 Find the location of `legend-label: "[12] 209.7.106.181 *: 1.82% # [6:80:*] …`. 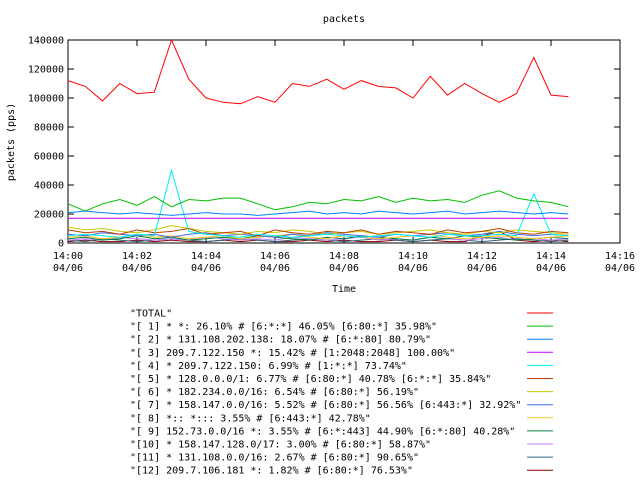

legend-label: "[12] 209.7.106.181 *: 1.82% # [6:80:*] … is located at coordinates (271, 471).